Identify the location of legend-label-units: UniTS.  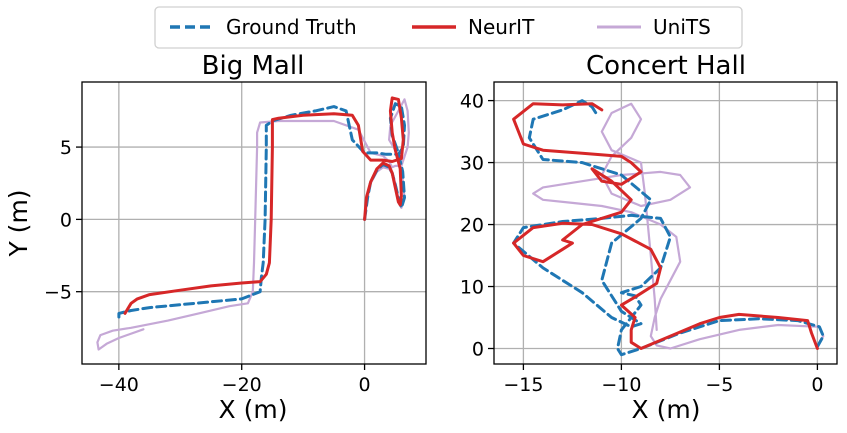
(682, 27).